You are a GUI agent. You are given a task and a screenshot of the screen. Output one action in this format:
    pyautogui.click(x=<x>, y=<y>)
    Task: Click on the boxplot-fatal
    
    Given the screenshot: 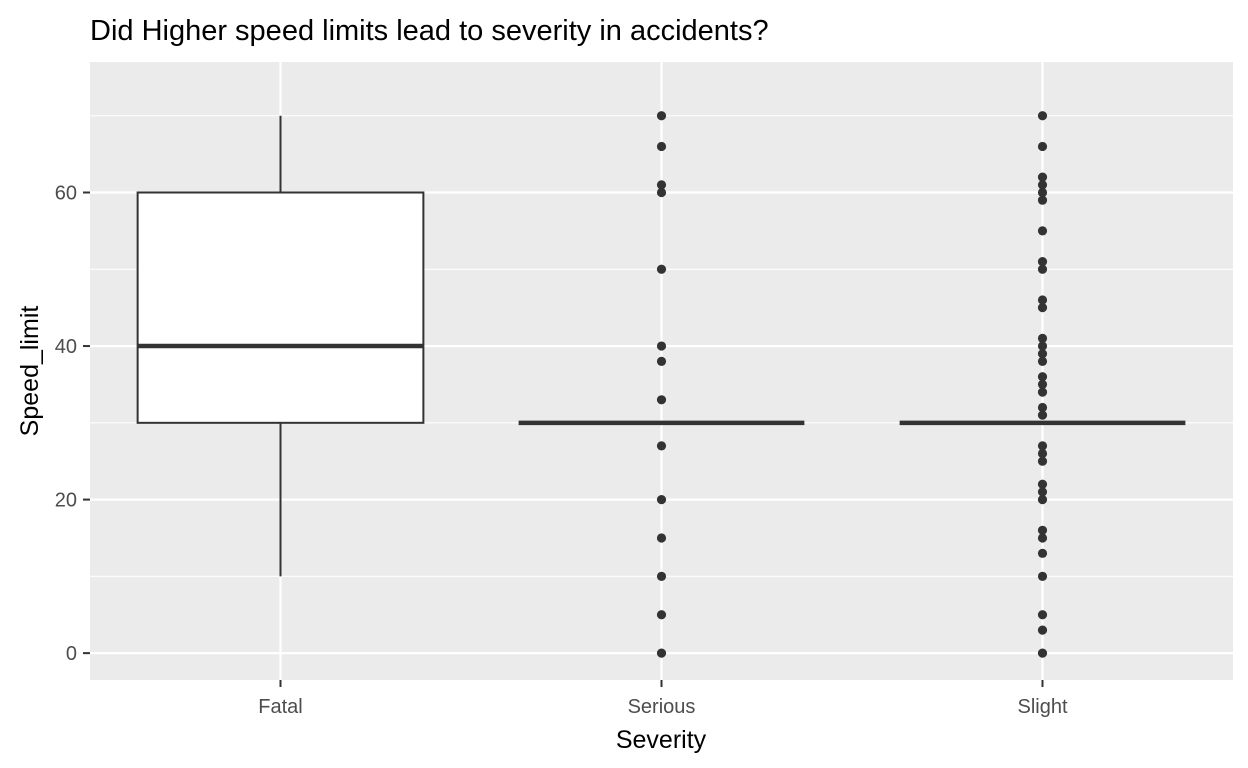 What is the action you would take?
    pyautogui.click(x=280, y=346)
    